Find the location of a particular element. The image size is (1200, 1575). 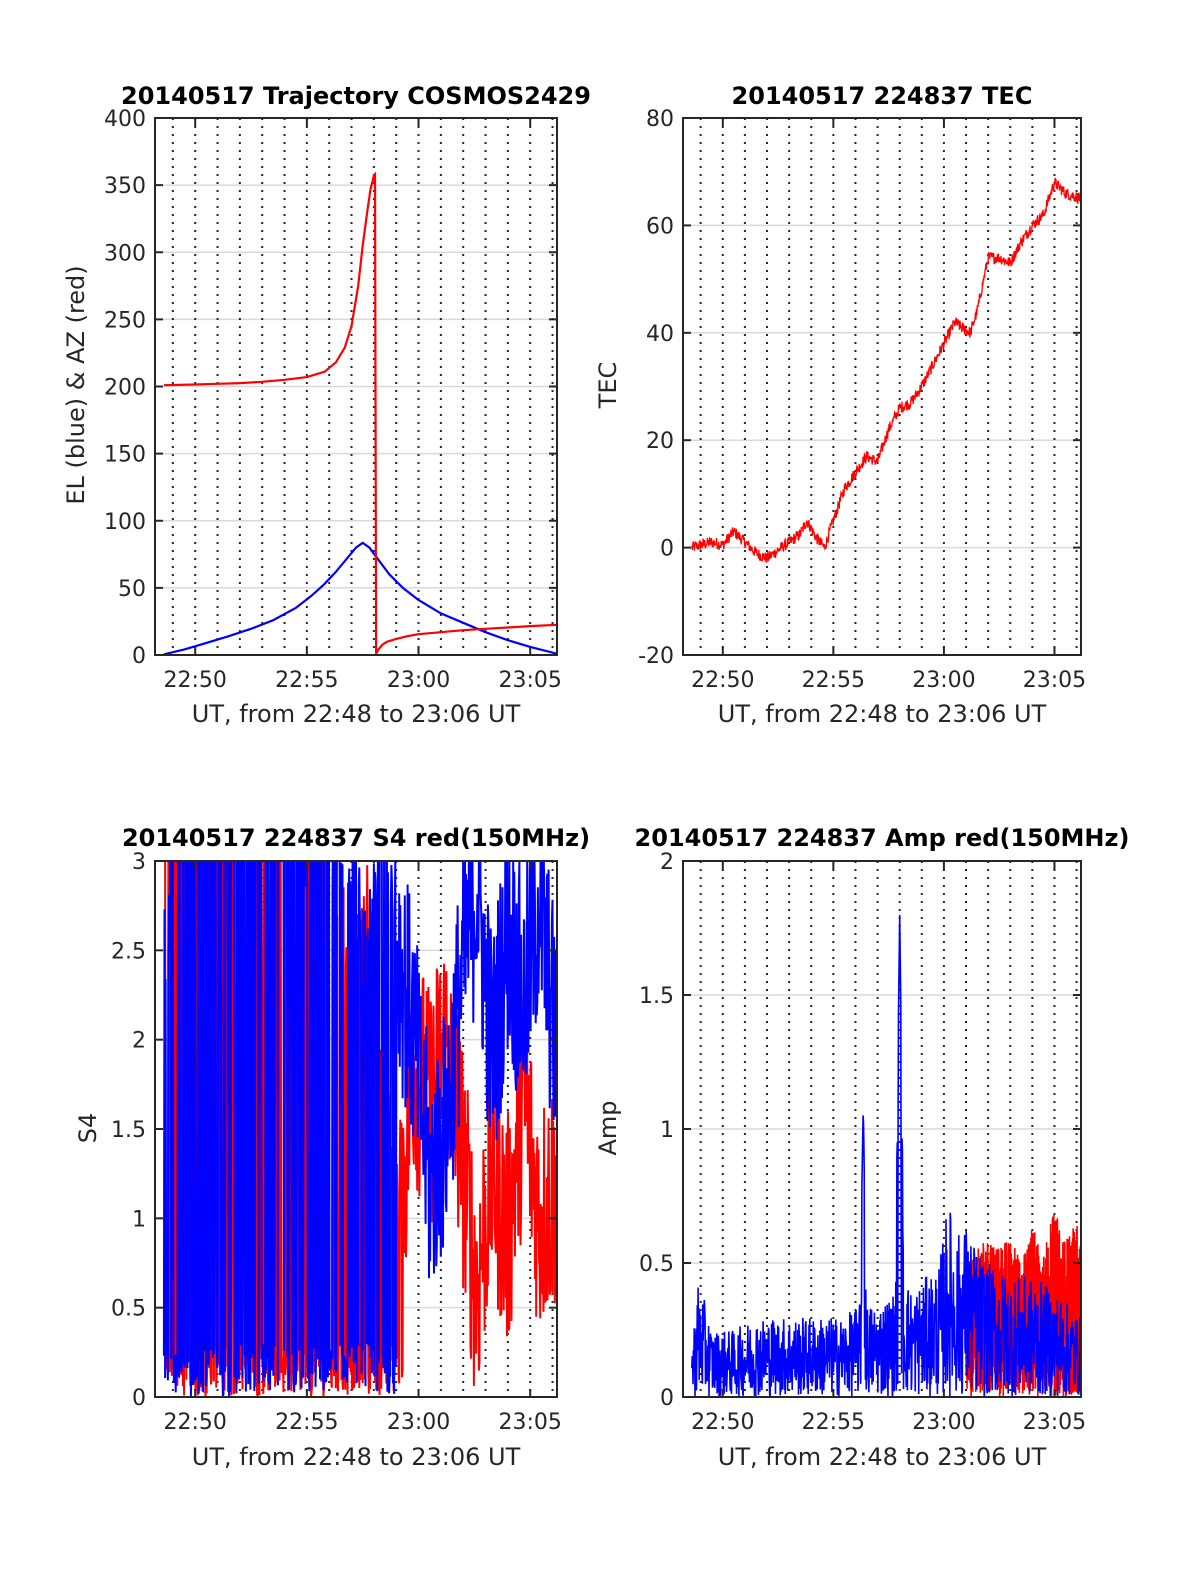

trajectory-series-group is located at coordinates (360, 413).